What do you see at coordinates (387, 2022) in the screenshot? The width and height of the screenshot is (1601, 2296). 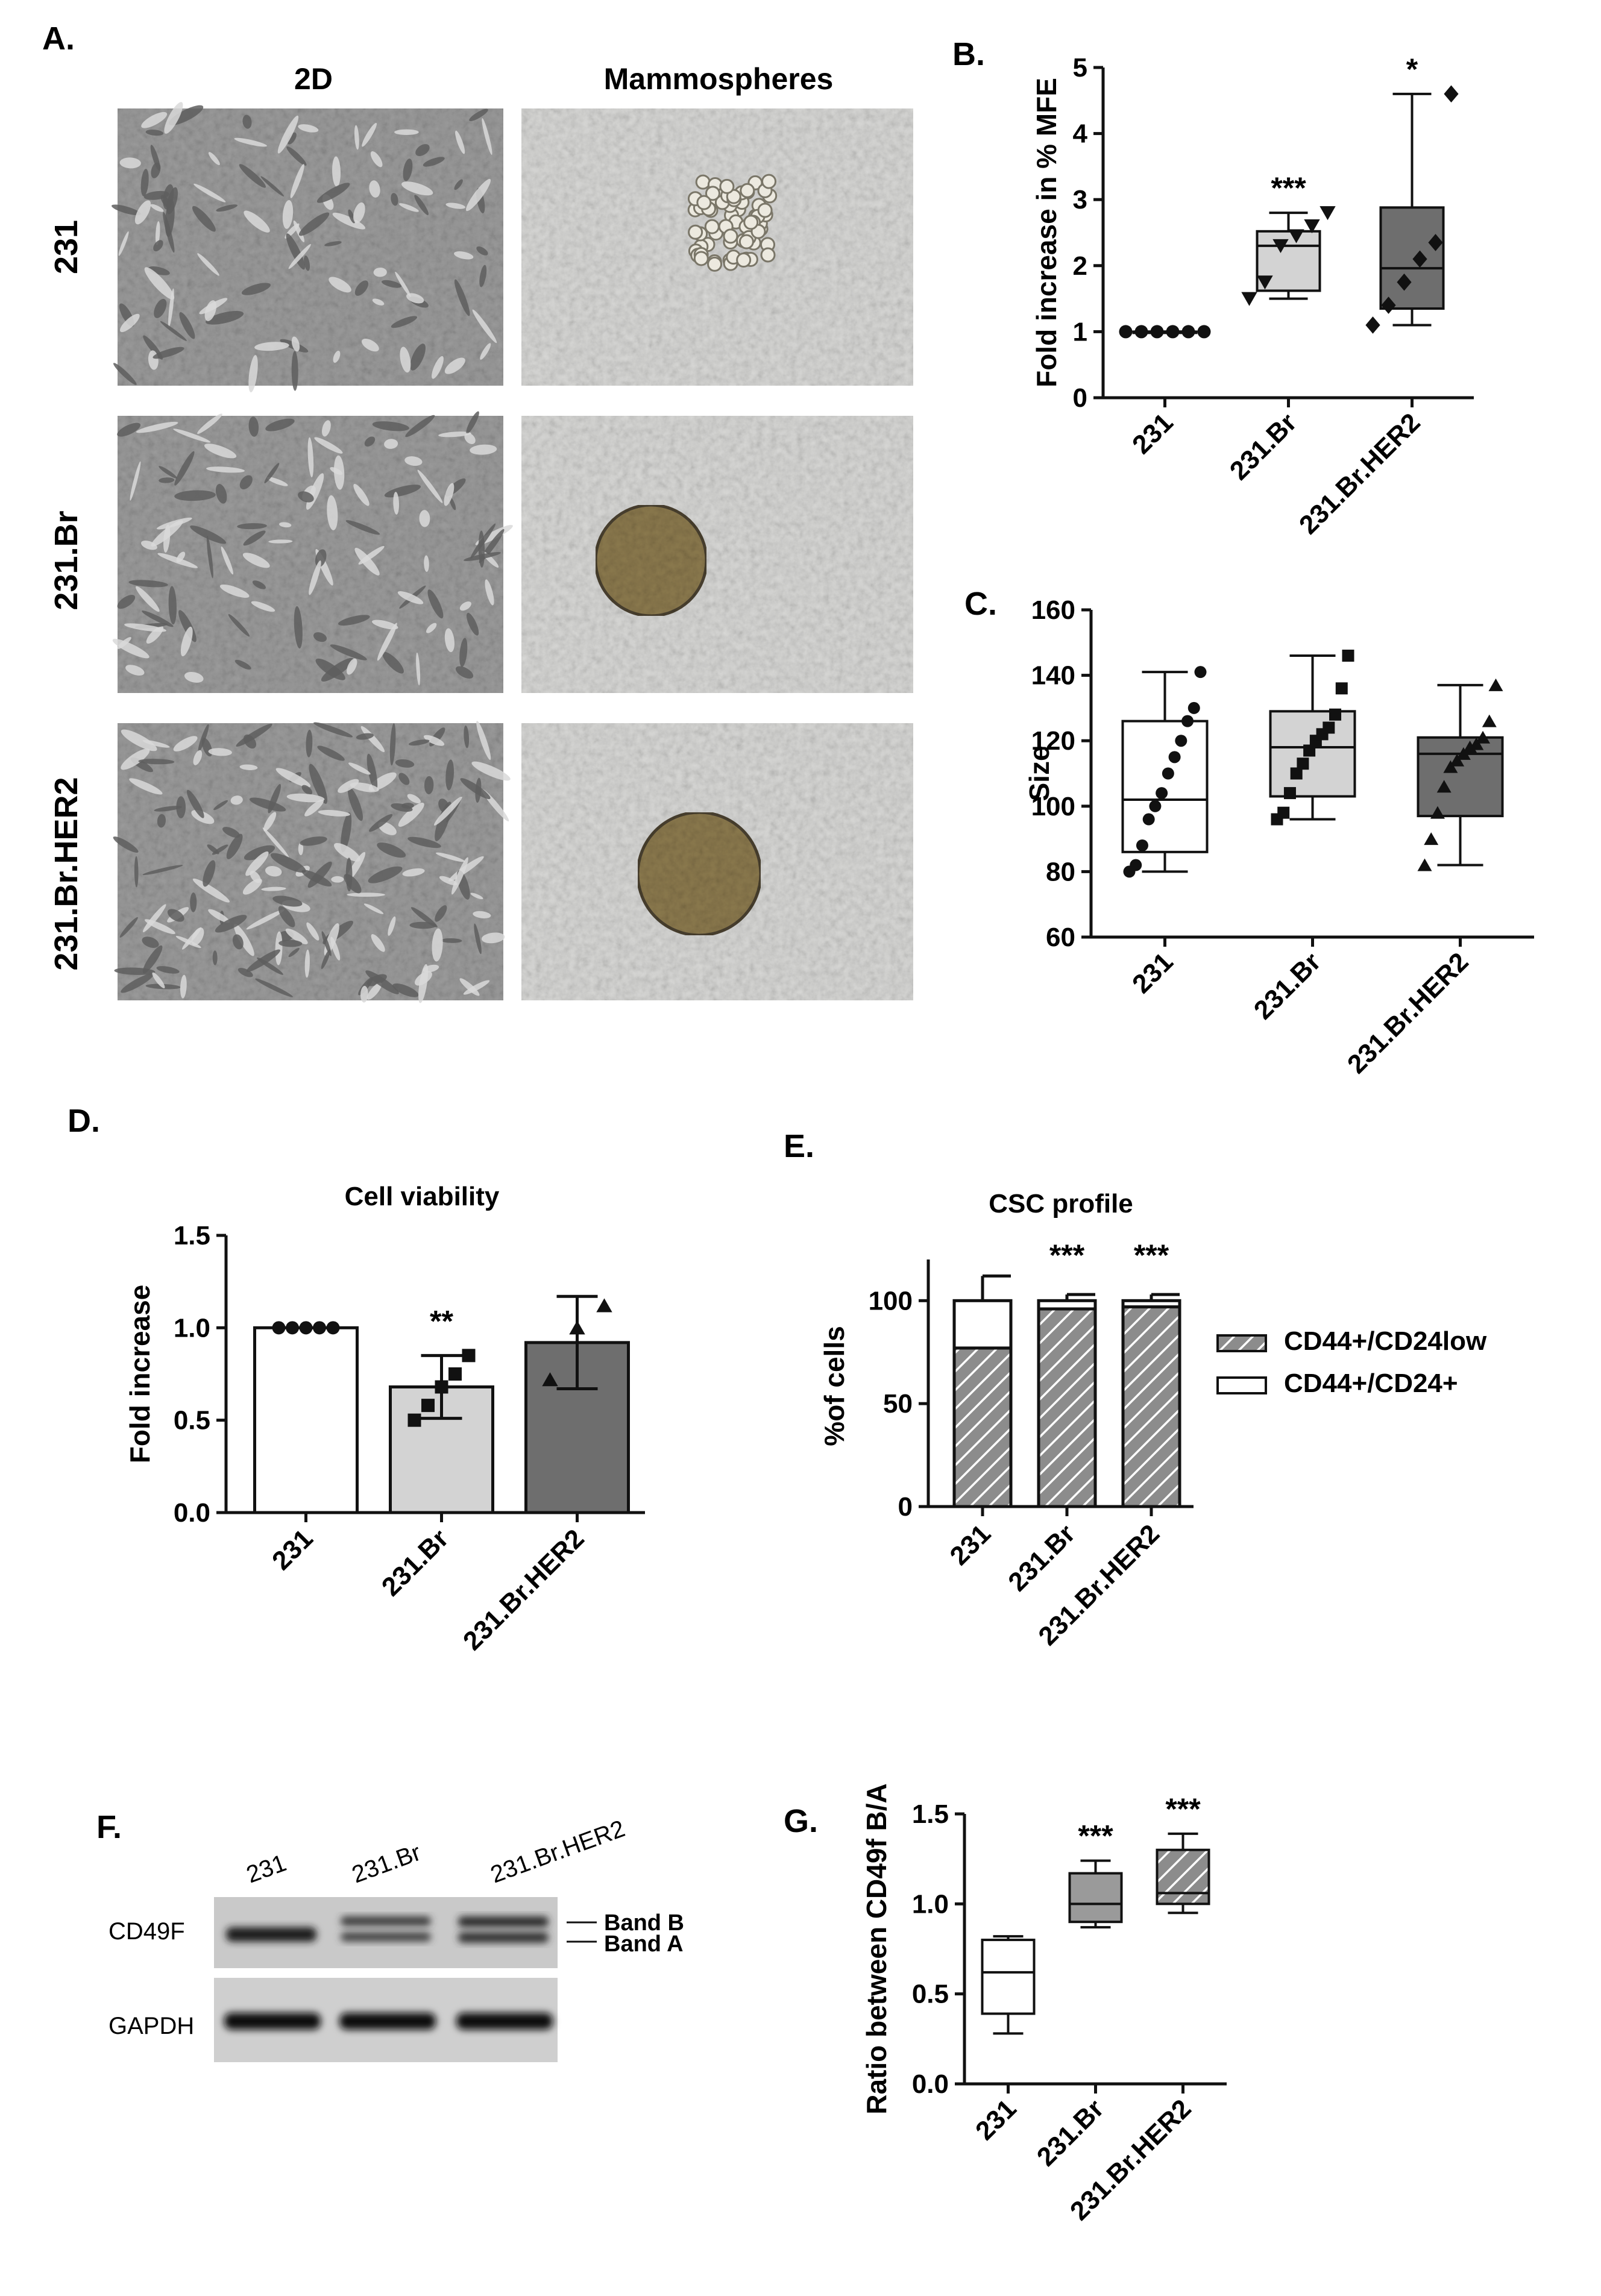 I see `blot-band-gapdh-231br` at bounding box center [387, 2022].